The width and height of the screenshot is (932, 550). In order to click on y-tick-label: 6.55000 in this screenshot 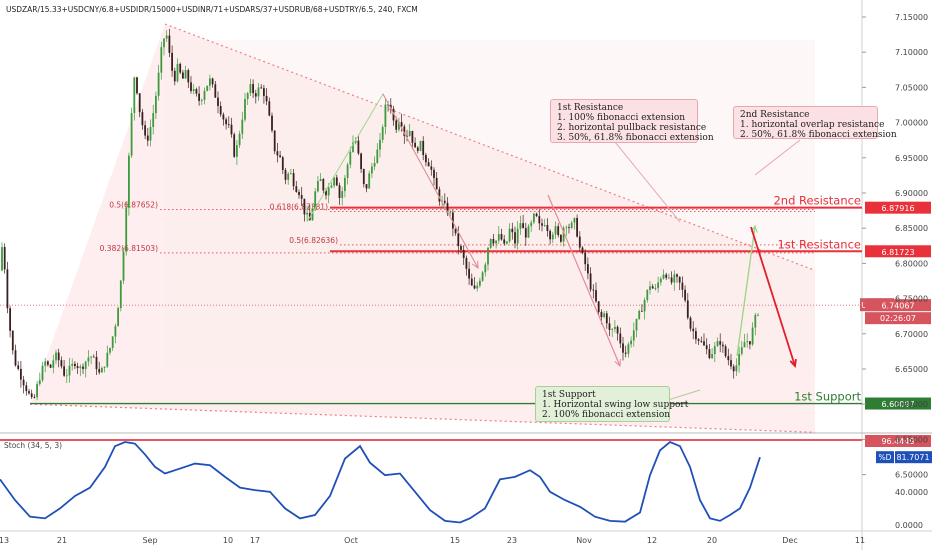, I will do `click(911, 439)`.